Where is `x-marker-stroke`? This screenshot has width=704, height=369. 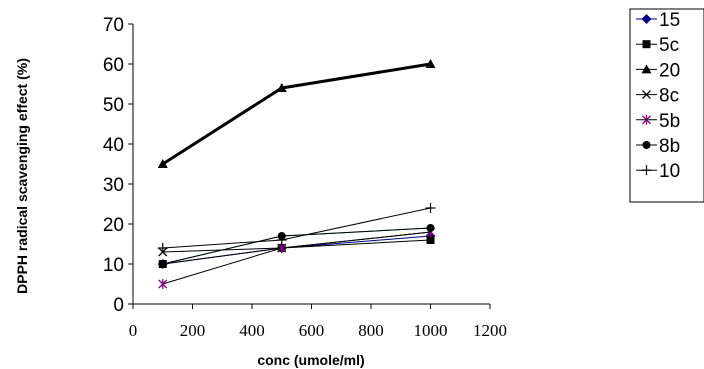
x-marker-stroke is located at coordinates (646, 95).